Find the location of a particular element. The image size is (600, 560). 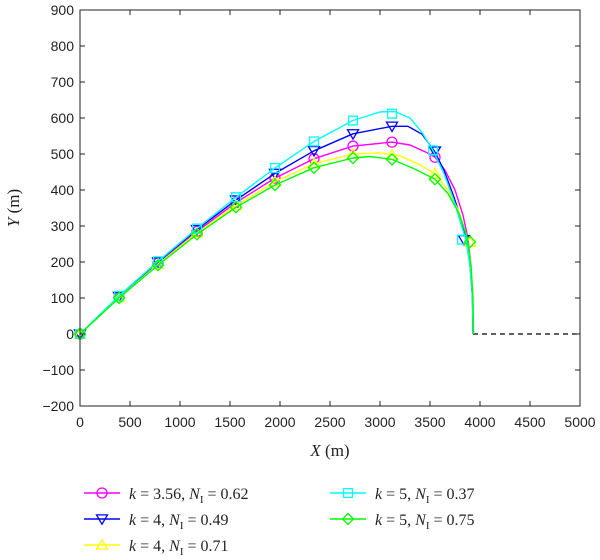

legend-entry: k = 4, NI = 0.49 is located at coordinates (156, 522).